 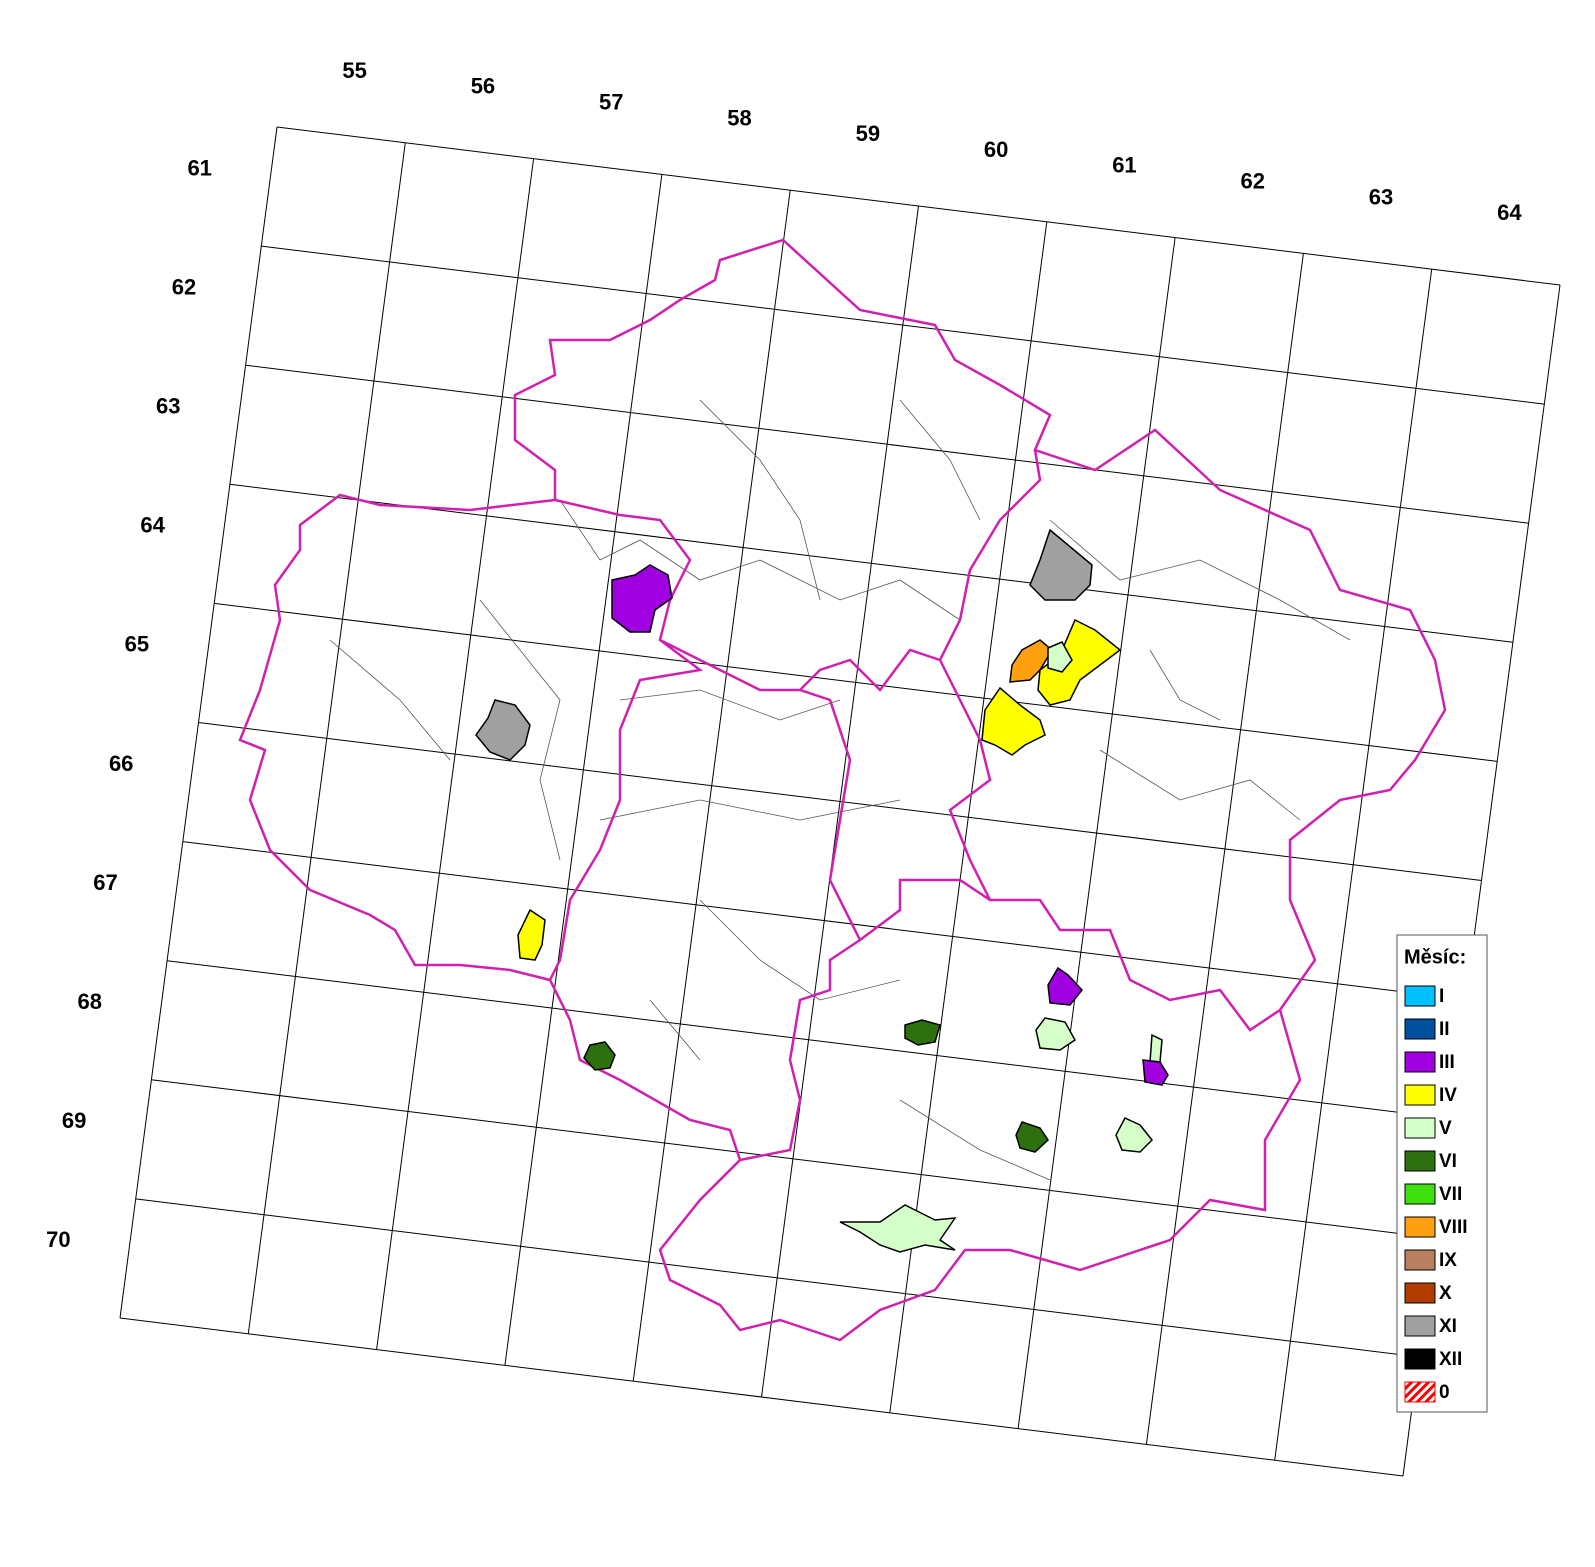 What do you see at coordinates (996, 149) in the screenshot?
I see `column-label: 60` at bounding box center [996, 149].